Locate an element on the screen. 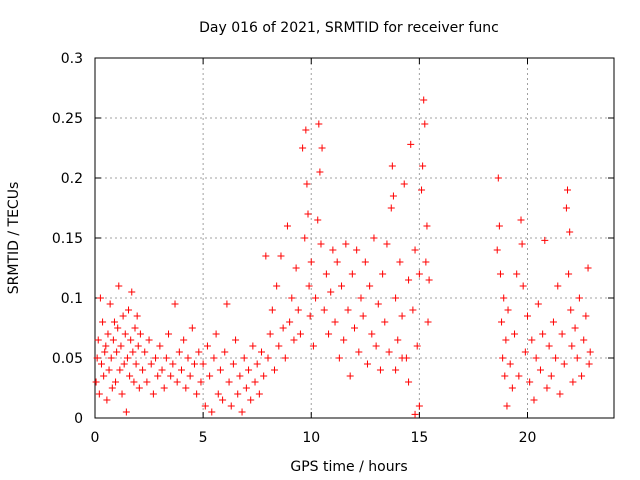  y-tick-label: 0.2 is located at coordinates (72, 179).